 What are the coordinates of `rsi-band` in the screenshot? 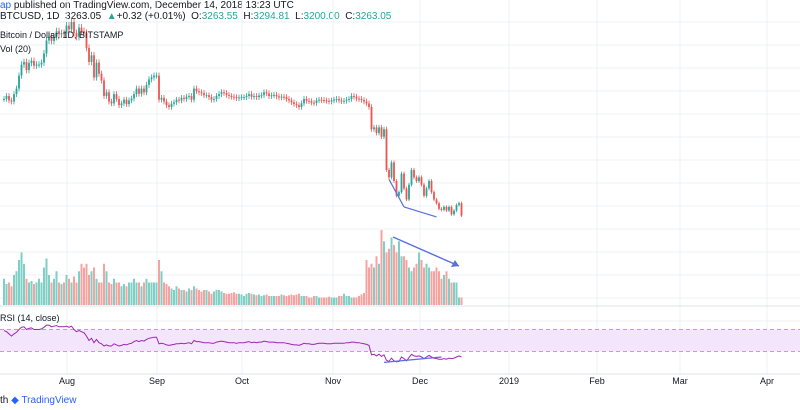 It's located at (400, 340).